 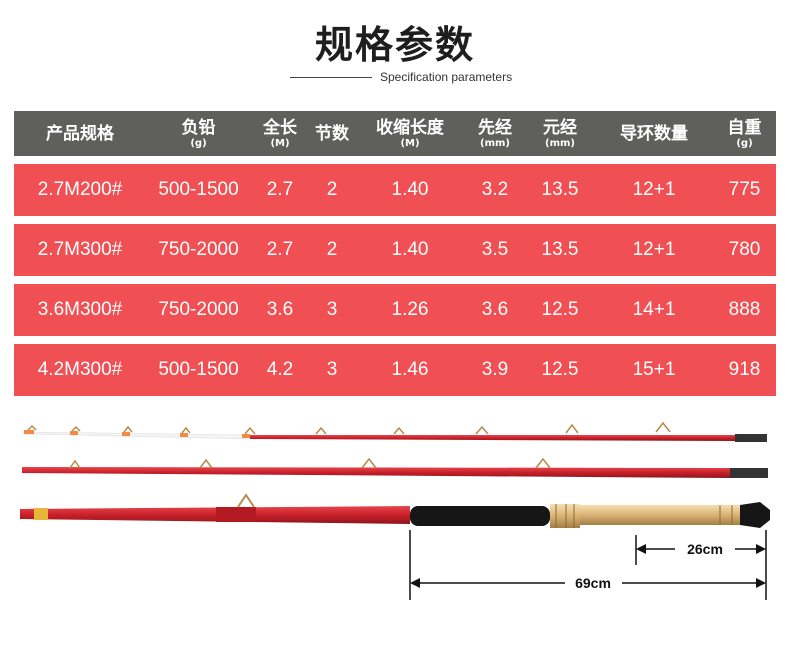 I want to click on dimension-annotations, so click(x=588, y=565).